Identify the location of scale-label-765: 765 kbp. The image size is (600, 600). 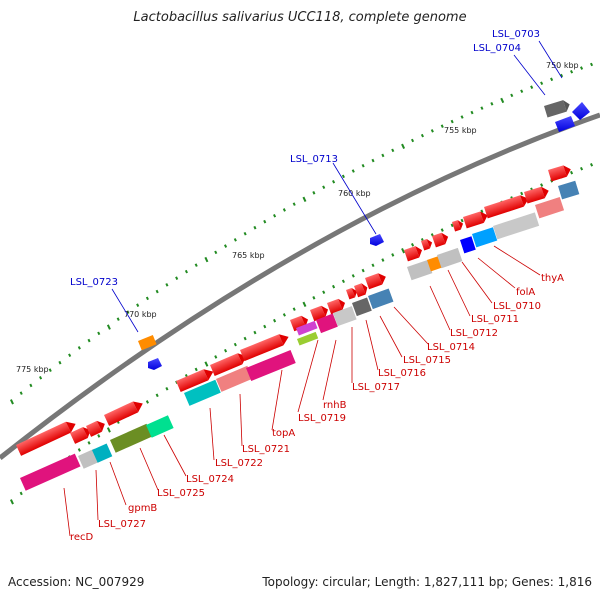
(248, 255).